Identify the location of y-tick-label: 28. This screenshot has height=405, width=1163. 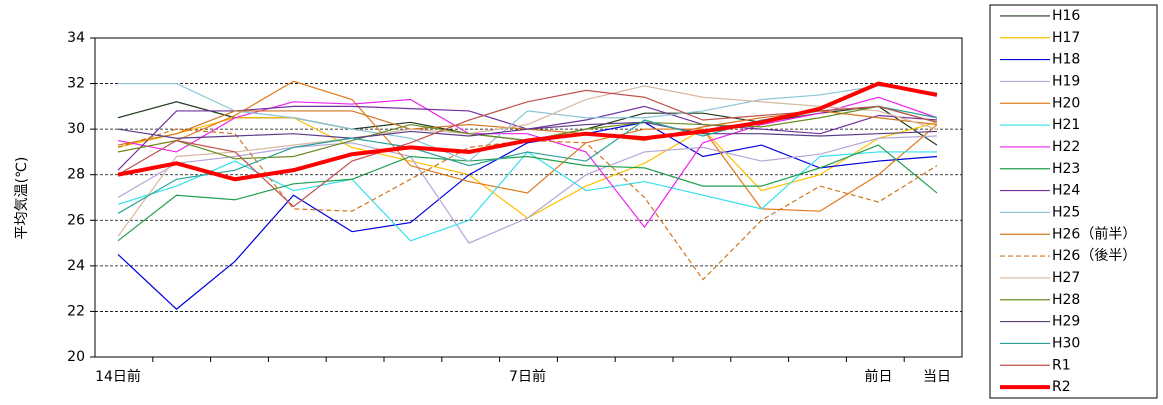
(76, 175).